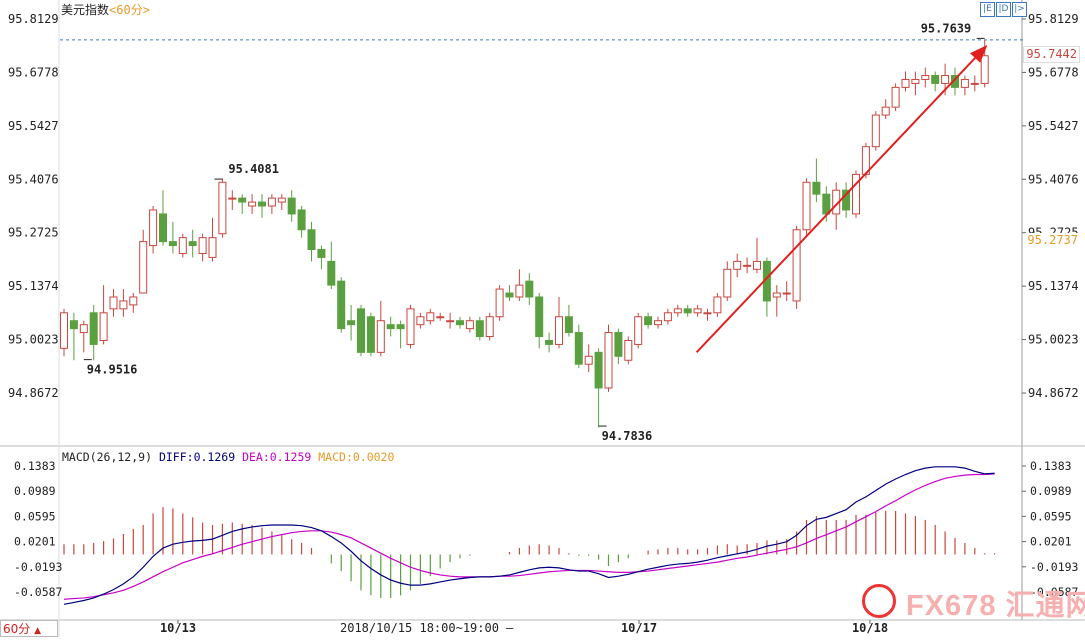  Describe the element at coordinates (107, 457) in the screenshot. I see `macd-title: MACD(26,12,9)` at that location.